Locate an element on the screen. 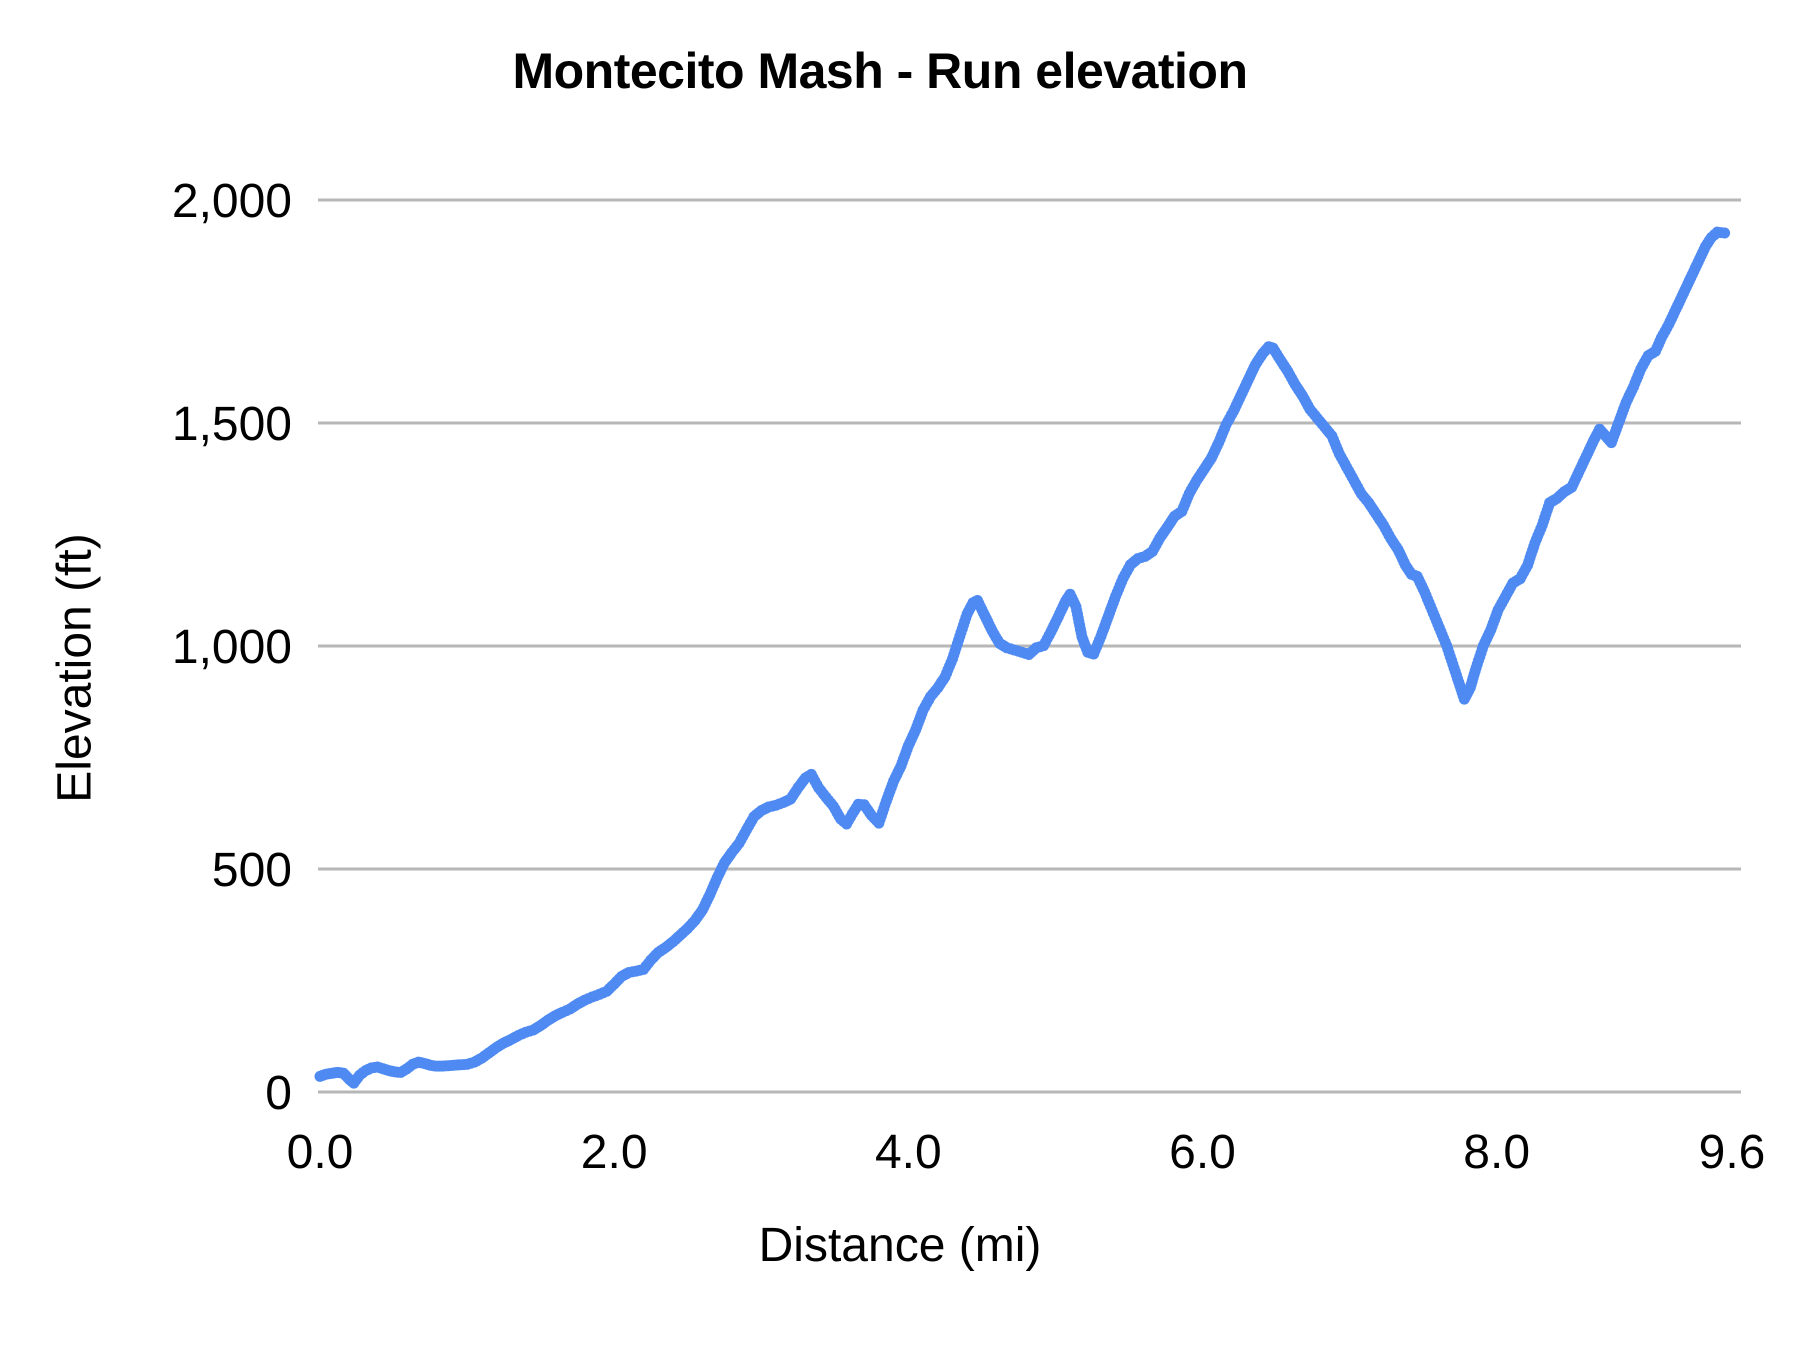  y-tick-label: 500 is located at coordinates (252, 870).